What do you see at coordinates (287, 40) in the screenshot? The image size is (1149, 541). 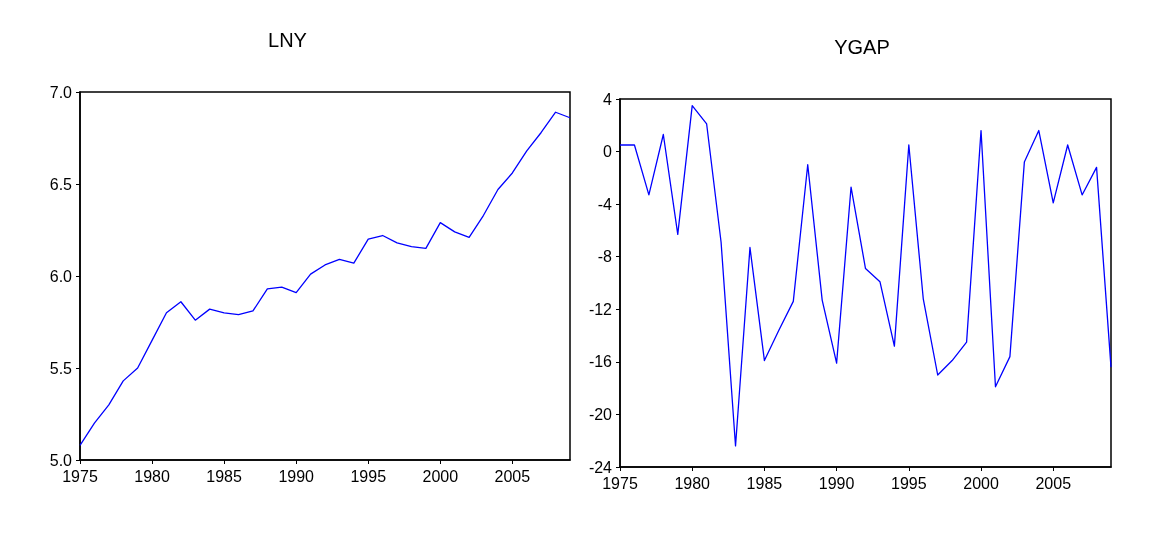 I see `chart-title: LNY` at bounding box center [287, 40].